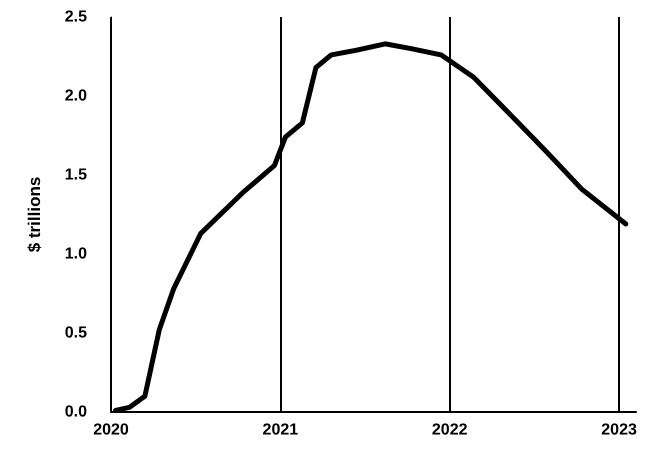 The image size is (664, 464). Describe the element at coordinates (111, 430) in the screenshot. I see `x-tick-label: 2020` at that location.